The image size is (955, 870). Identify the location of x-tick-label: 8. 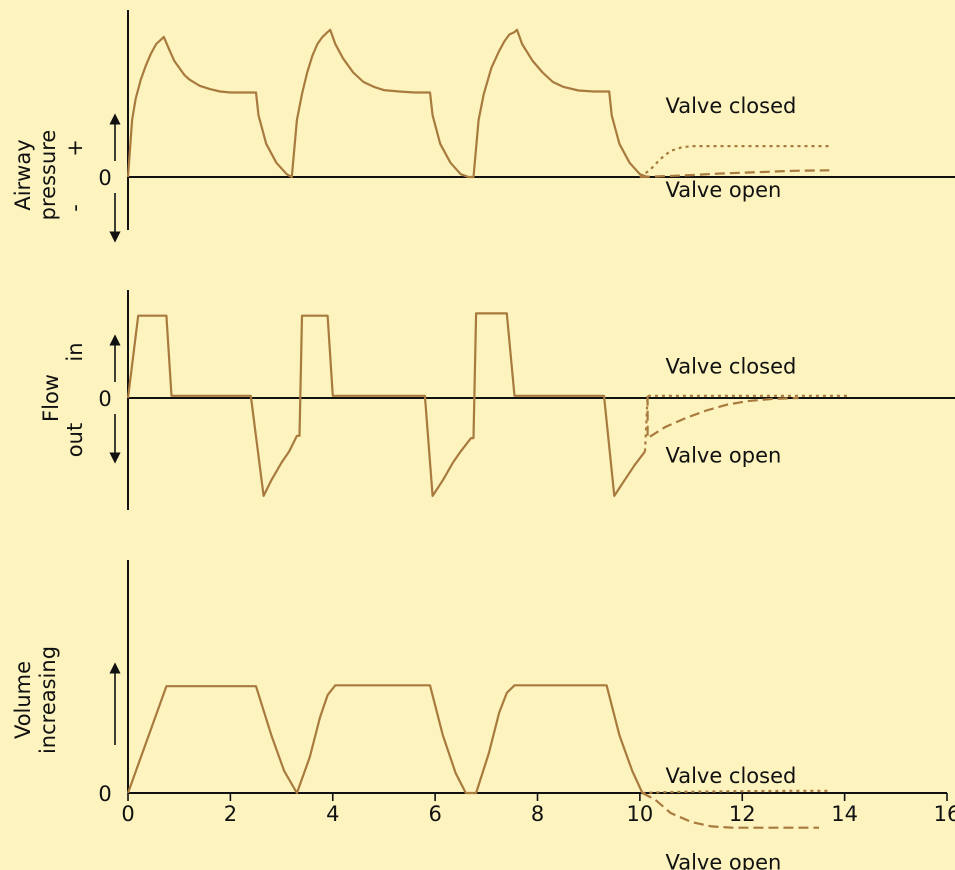
(537, 814).